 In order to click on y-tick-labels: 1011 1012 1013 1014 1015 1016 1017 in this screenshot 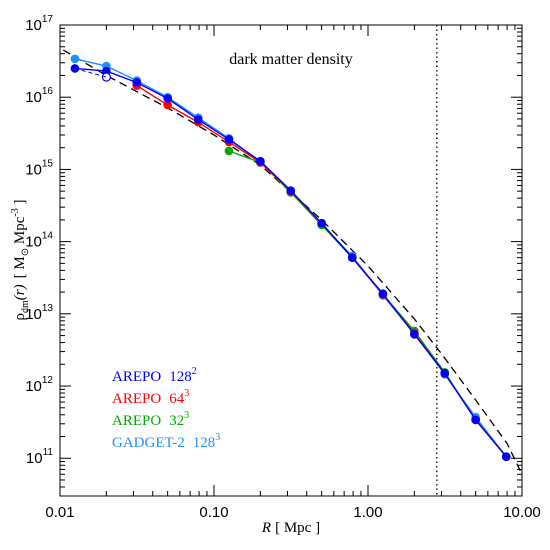, I will do `click(39, 240)`.